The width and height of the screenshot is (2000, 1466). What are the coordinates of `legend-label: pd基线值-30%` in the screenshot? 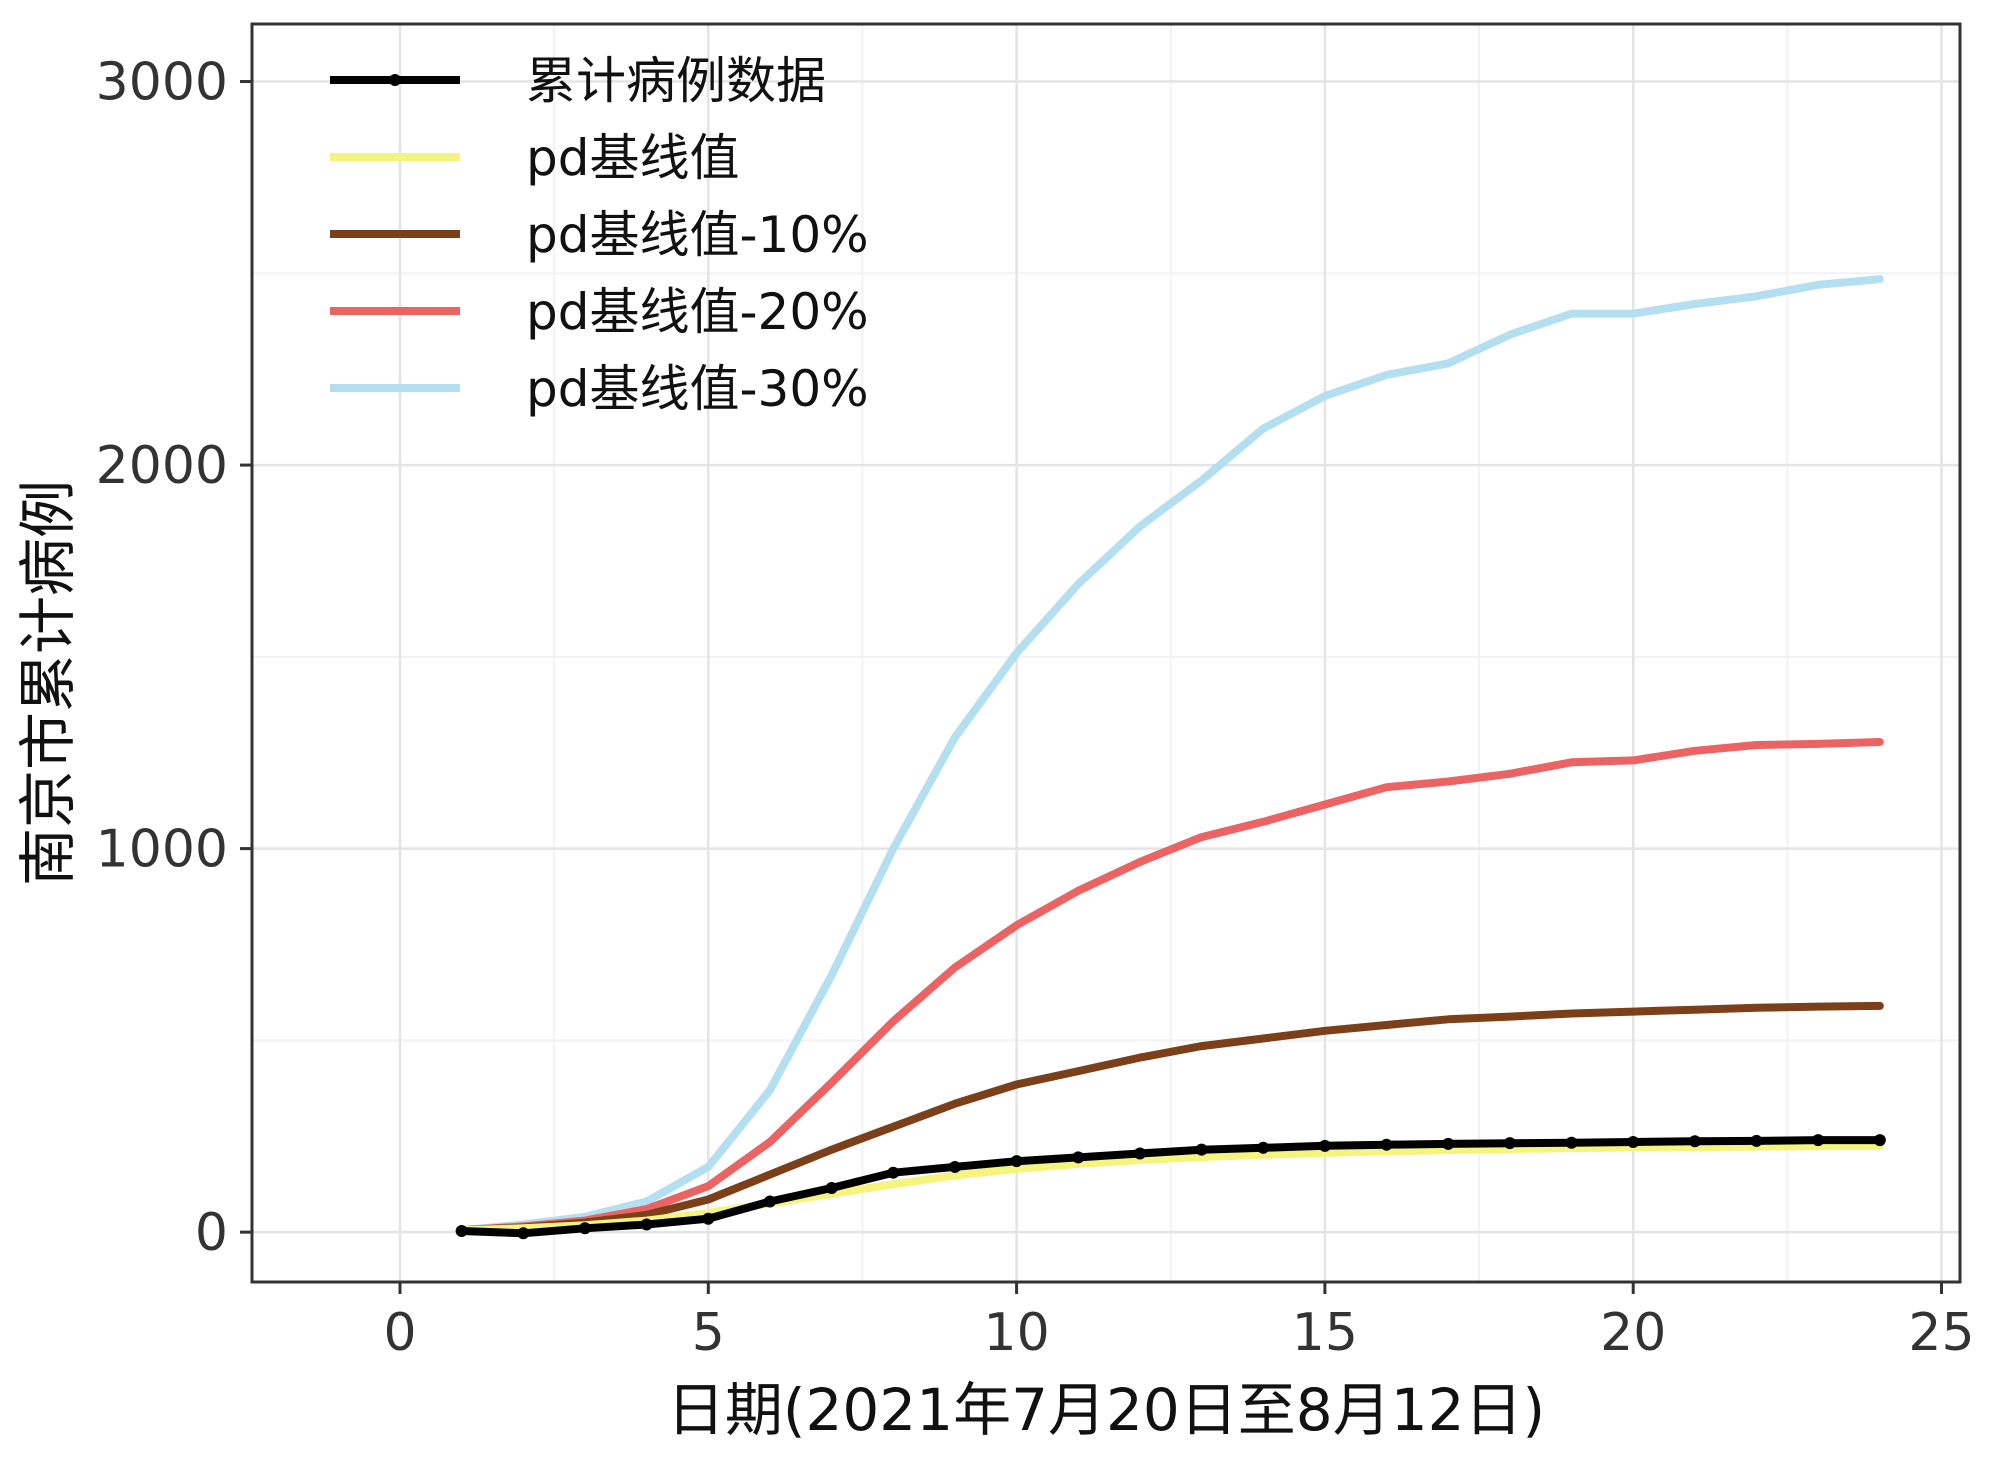 It's located at (697, 389).